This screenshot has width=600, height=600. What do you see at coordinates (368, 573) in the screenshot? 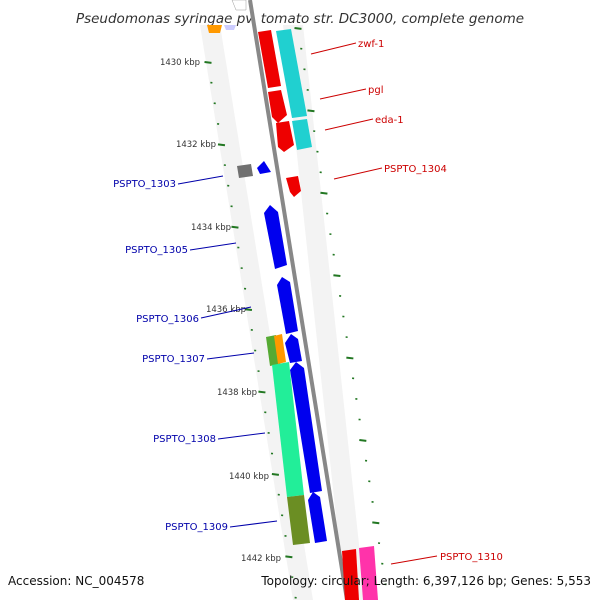
I see `gene-pspto-1310-b` at bounding box center [368, 573].